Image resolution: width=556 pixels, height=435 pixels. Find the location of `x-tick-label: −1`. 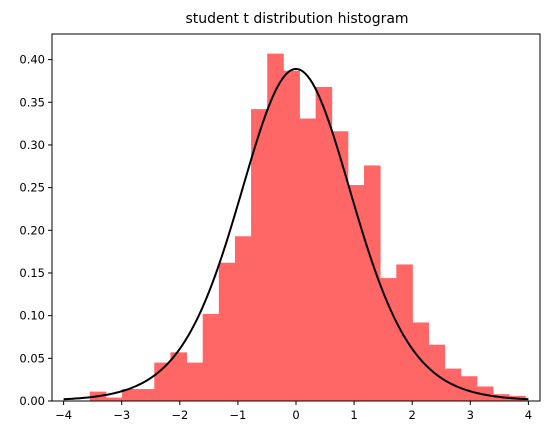

x-tick-label: −1 is located at coordinates (237, 415).